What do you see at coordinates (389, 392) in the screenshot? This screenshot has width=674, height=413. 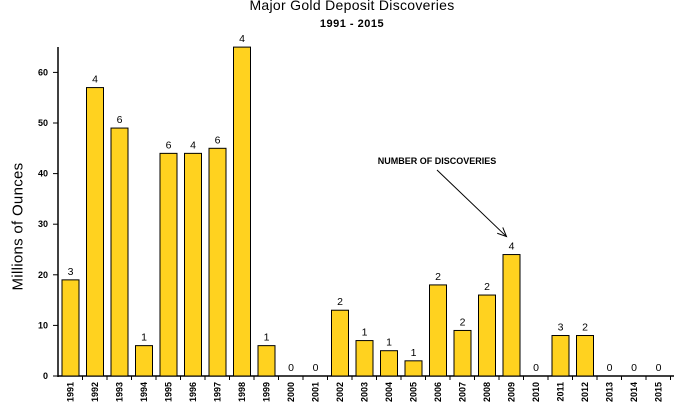 I see `x-tick-label: 2004` at bounding box center [389, 392].